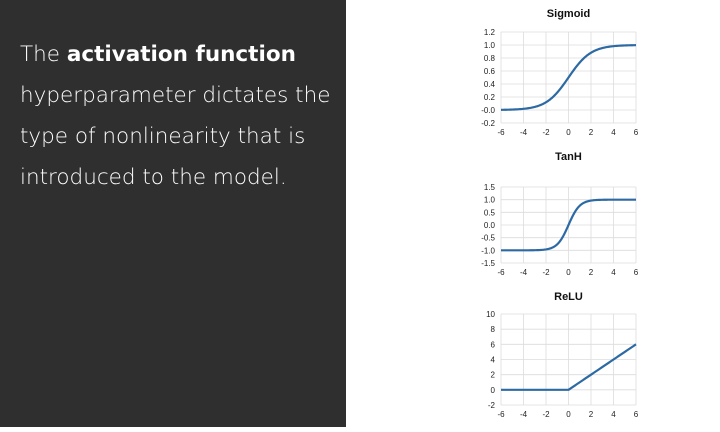 The width and height of the screenshot is (720, 432). I want to click on chart-title: Sigmoid, so click(568, 14).